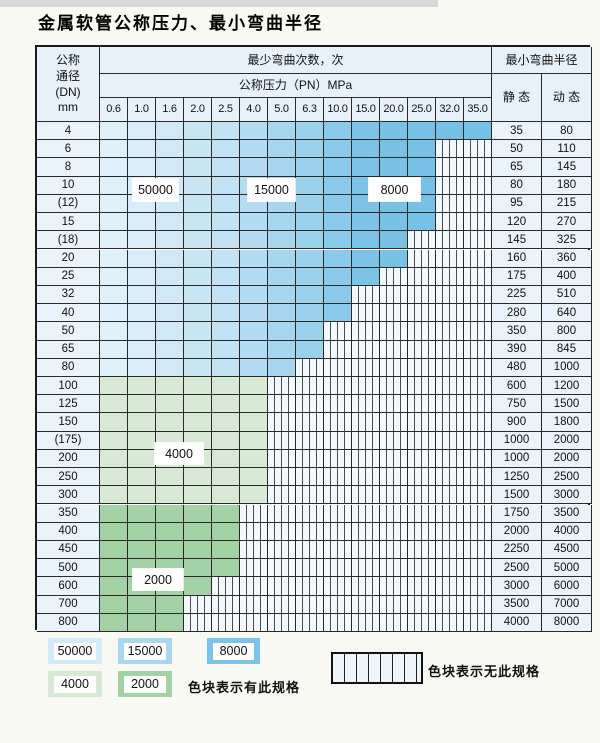 The image size is (600, 743). I want to click on pressure-header-cell: 6.3, so click(310, 110).